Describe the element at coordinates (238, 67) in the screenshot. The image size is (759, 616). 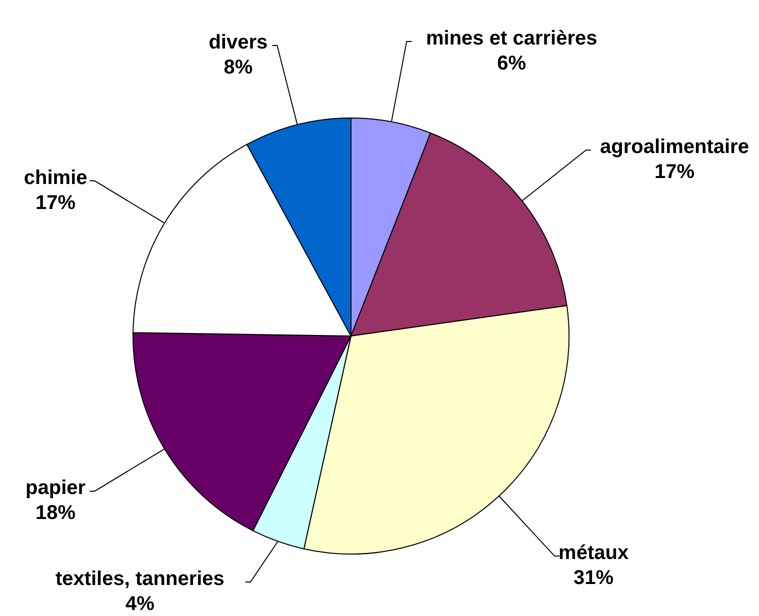
I see `data-label: 8%` at that location.